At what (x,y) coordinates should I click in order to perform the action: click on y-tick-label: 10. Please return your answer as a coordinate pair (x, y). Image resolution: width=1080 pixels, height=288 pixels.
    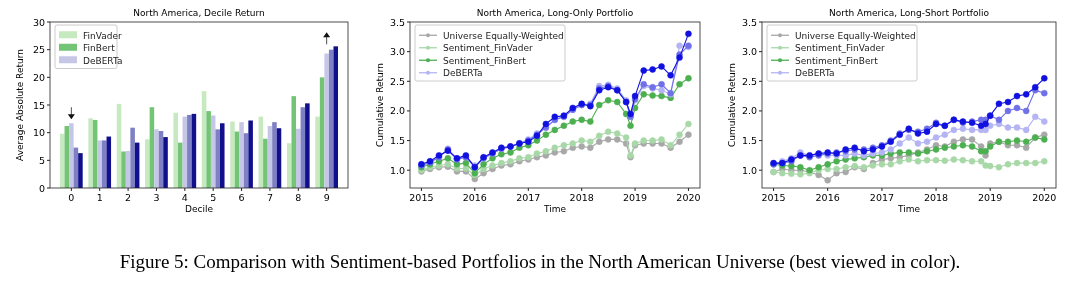
    Looking at the image, I should click on (38, 133).